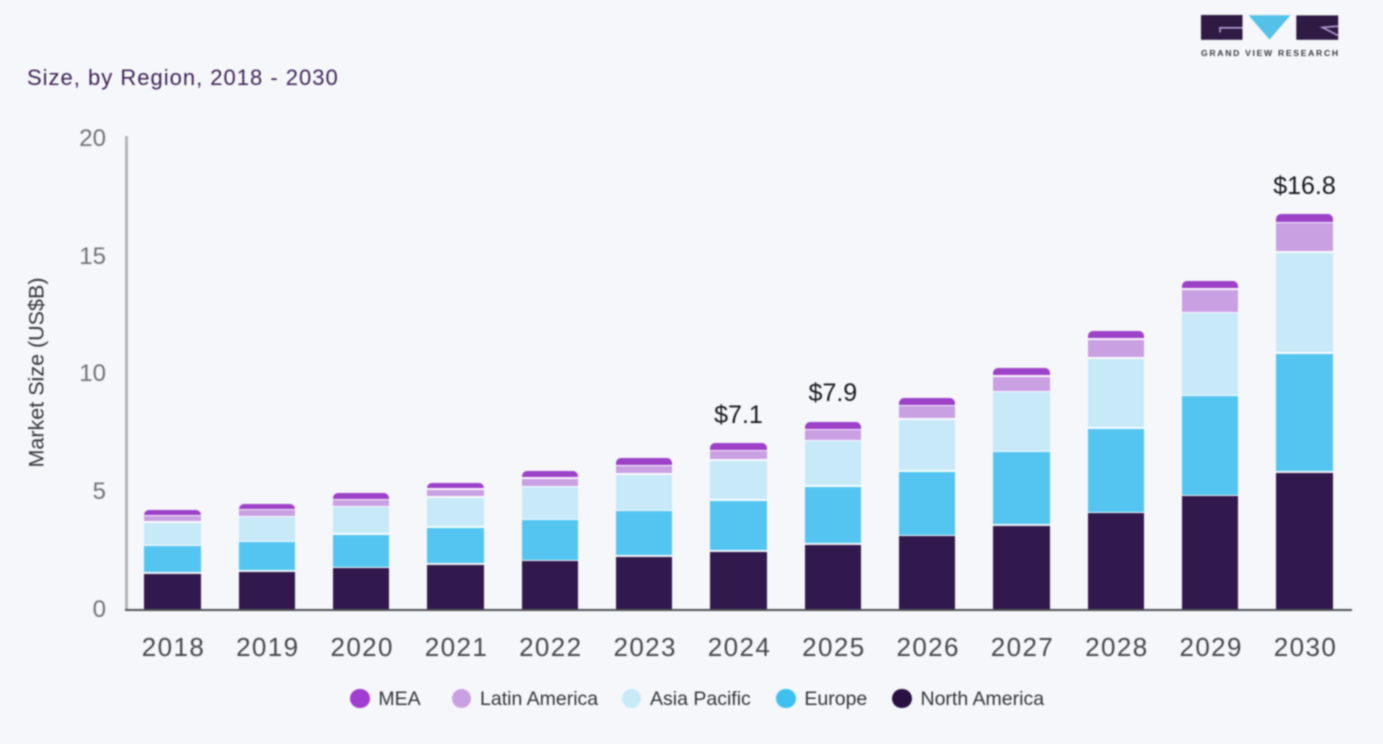 The height and width of the screenshot is (744, 1383). Describe the element at coordinates (1270, 53) in the screenshot. I see `svg-text: GRAND VIEW RESEARCH` at that location.